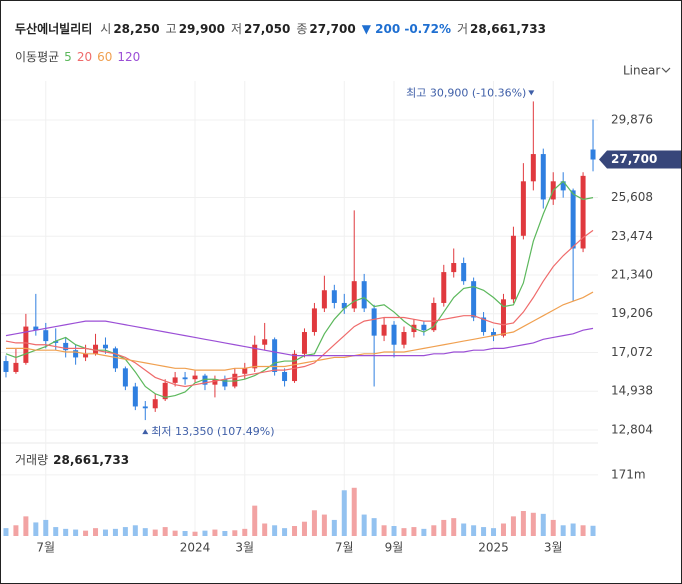 This screenshot has height=584, width=682. What do you see at coordinates (406, 29) in the screenshot?
I see `price-change: ▼ 200 -0.72%` at bounding box center [406, 29].